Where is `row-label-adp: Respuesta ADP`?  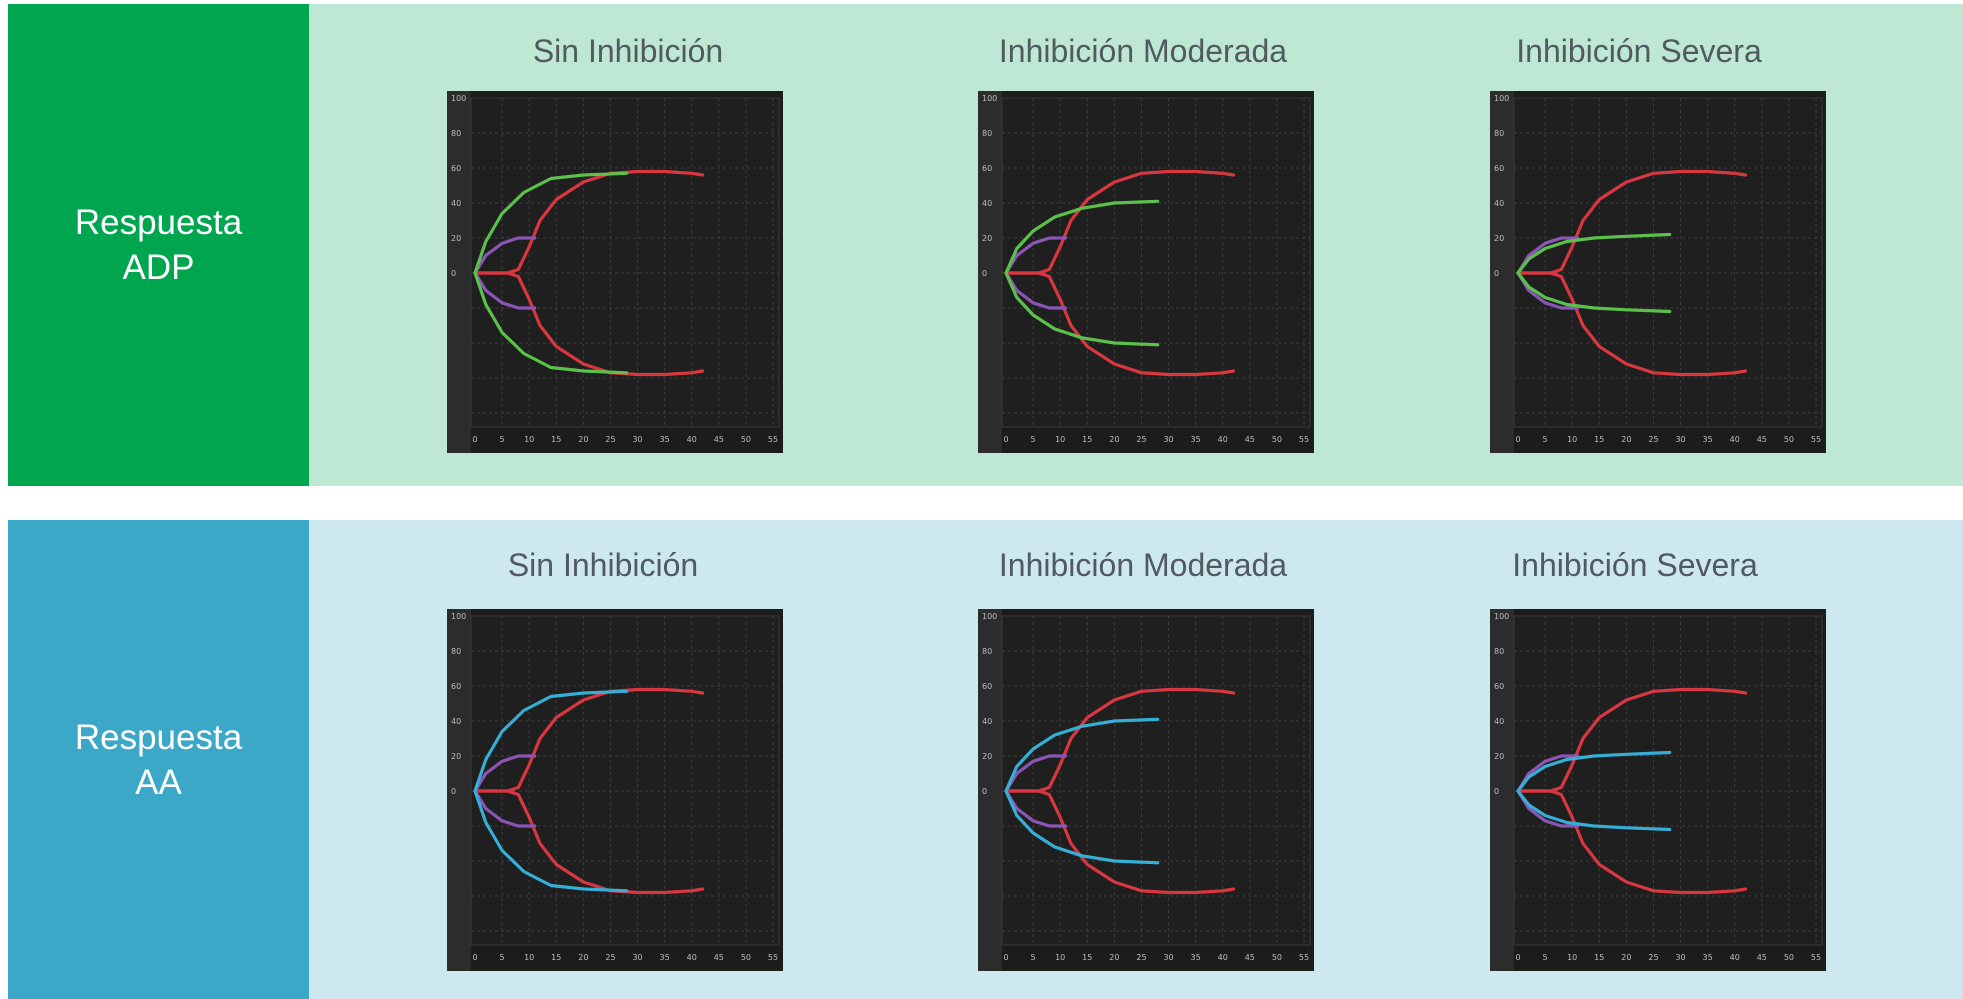 row-label-adp: Respuesta ADP is located at coordinates (158, 245).